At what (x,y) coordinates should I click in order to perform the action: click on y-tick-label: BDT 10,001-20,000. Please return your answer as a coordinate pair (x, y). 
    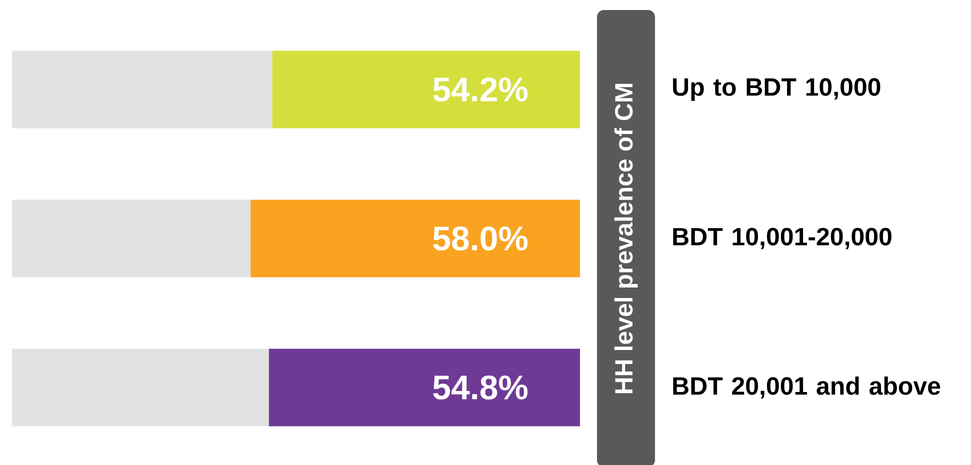
    Looking at the image, I should click on (782, 239).